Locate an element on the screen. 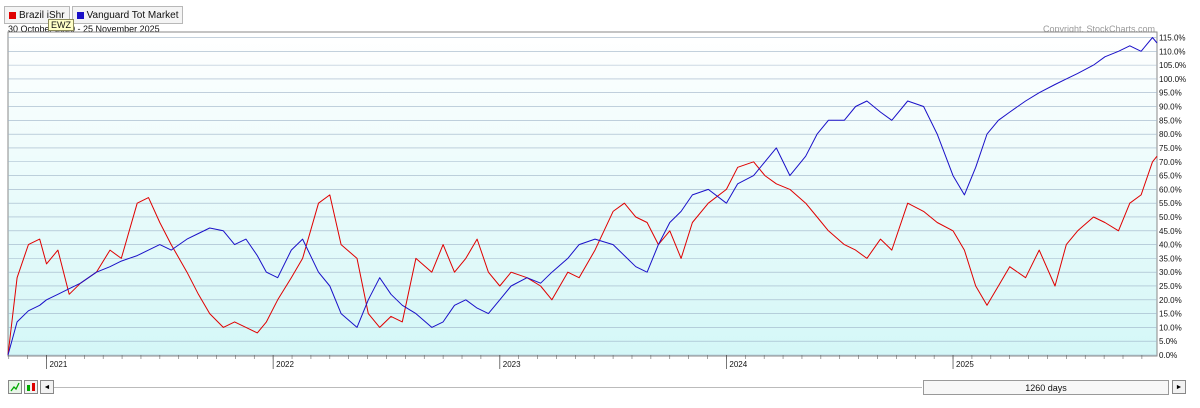  period-label: 1260 days is located at coordinates (1046, 387).